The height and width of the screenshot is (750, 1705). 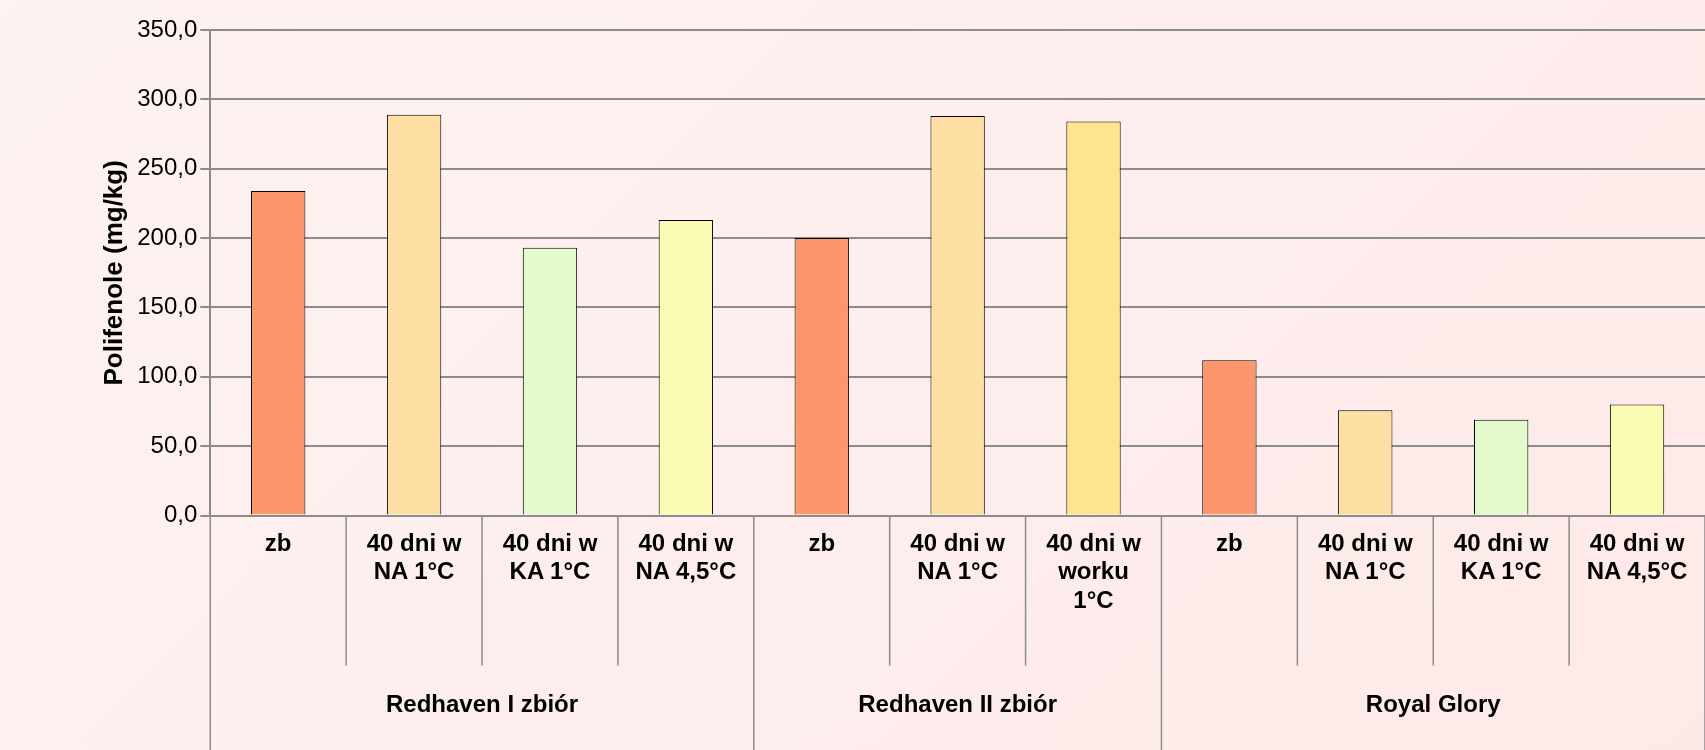 What do you see at coordinates (180, 514) in the screenshot?
I see `y-tick-label: 0,0` at bounding box center [180, 514].